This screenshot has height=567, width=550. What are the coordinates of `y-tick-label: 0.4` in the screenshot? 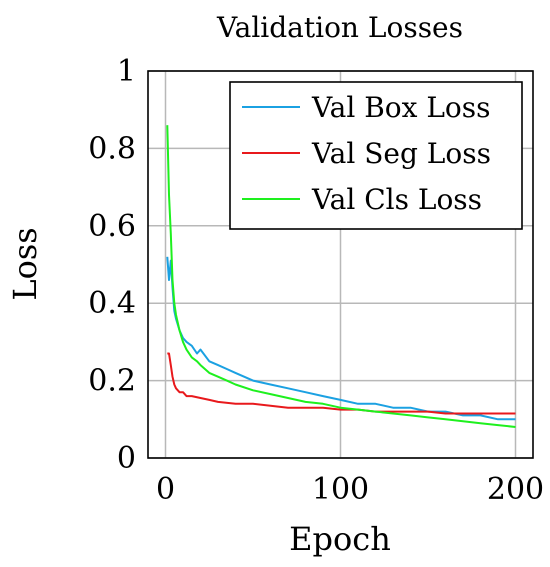 It's located at (112, 303).